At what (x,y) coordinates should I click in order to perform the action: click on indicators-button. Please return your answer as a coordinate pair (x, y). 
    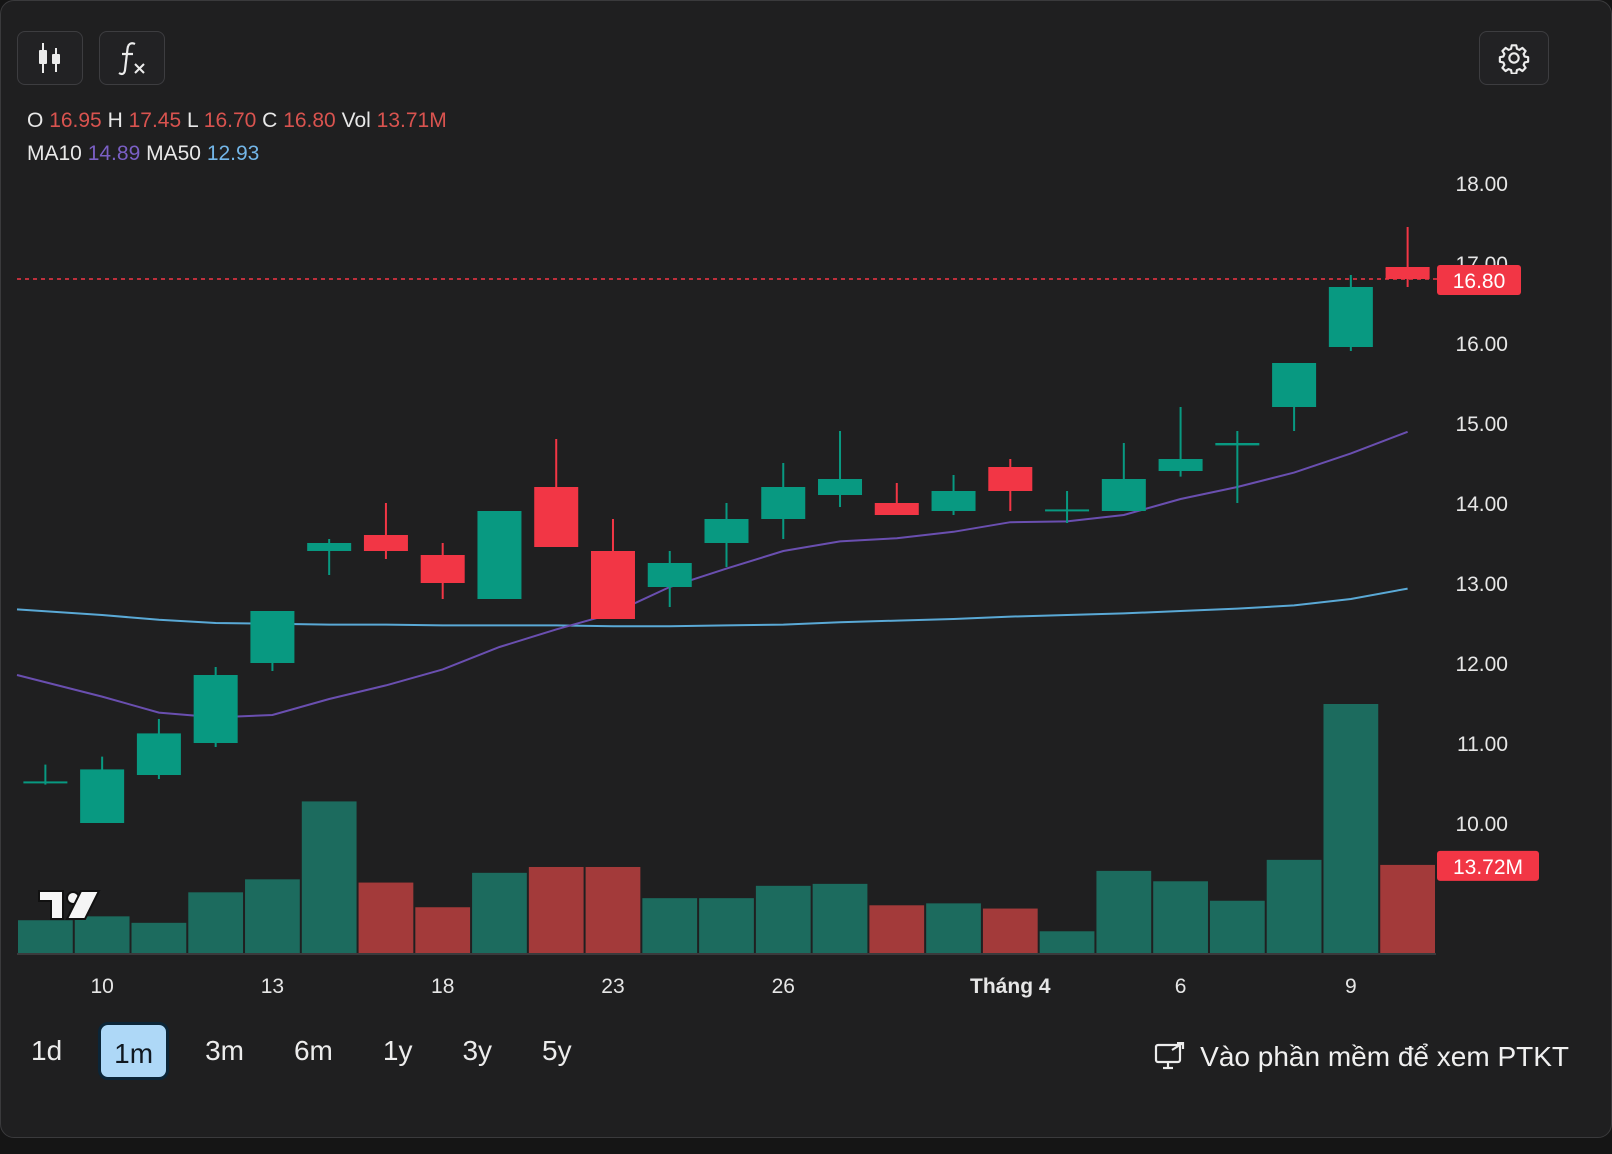
    Looking at the image, I should click on (132, 58).